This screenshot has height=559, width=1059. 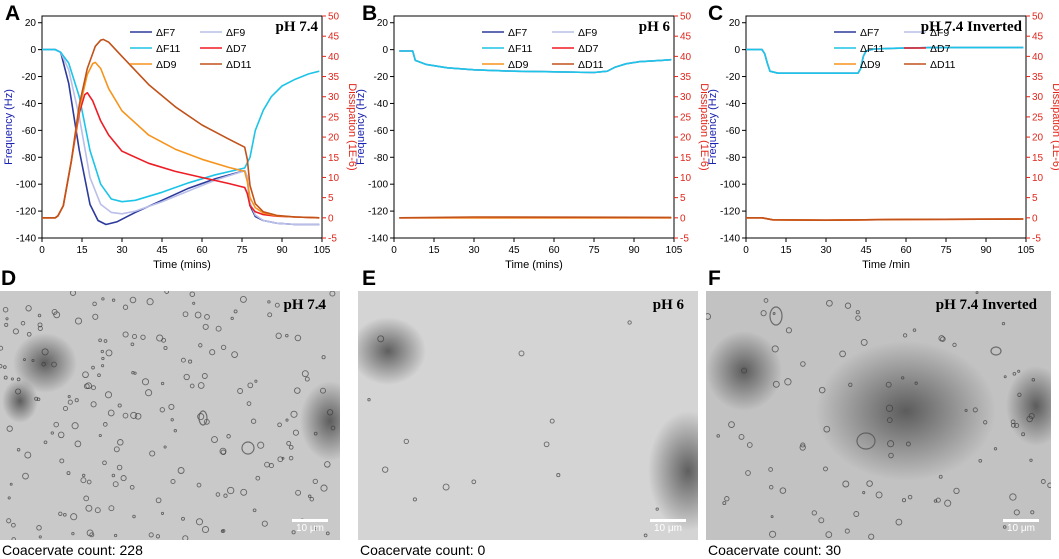 I want to click on series-line-f9, so click(x=181, y=137).